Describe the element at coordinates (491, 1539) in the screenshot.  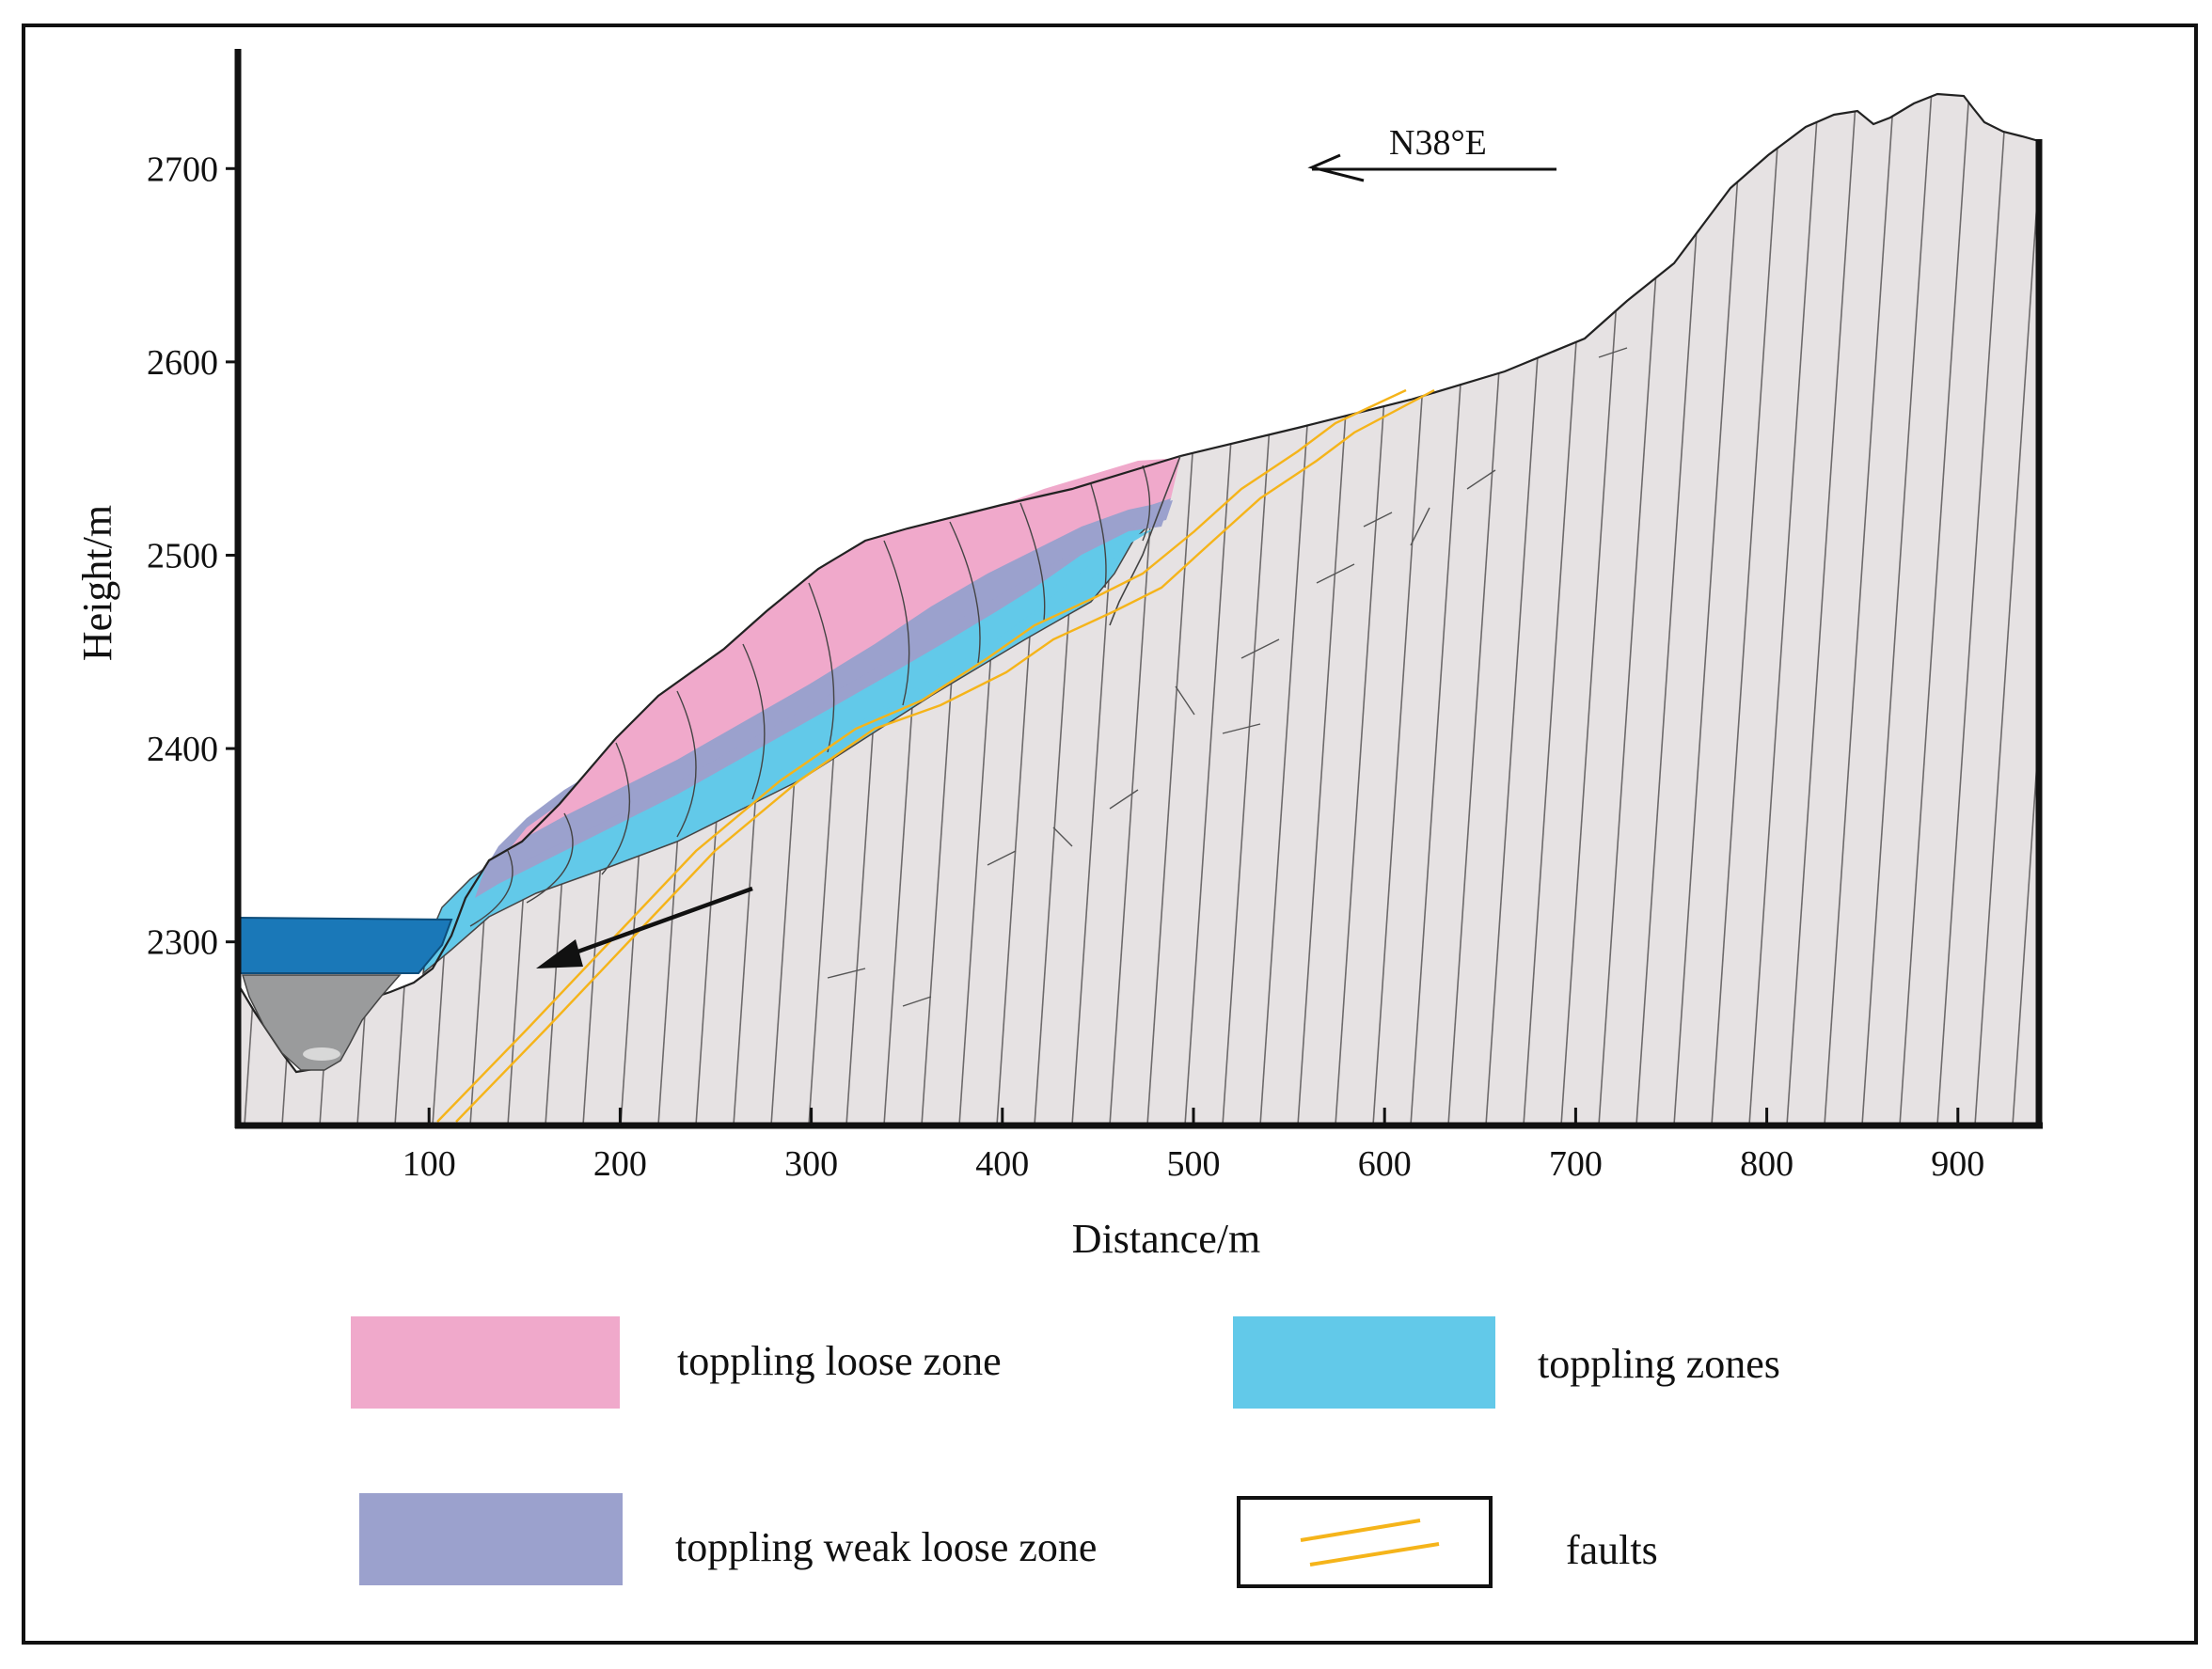
I see `legend-swatch-weak` at that location.